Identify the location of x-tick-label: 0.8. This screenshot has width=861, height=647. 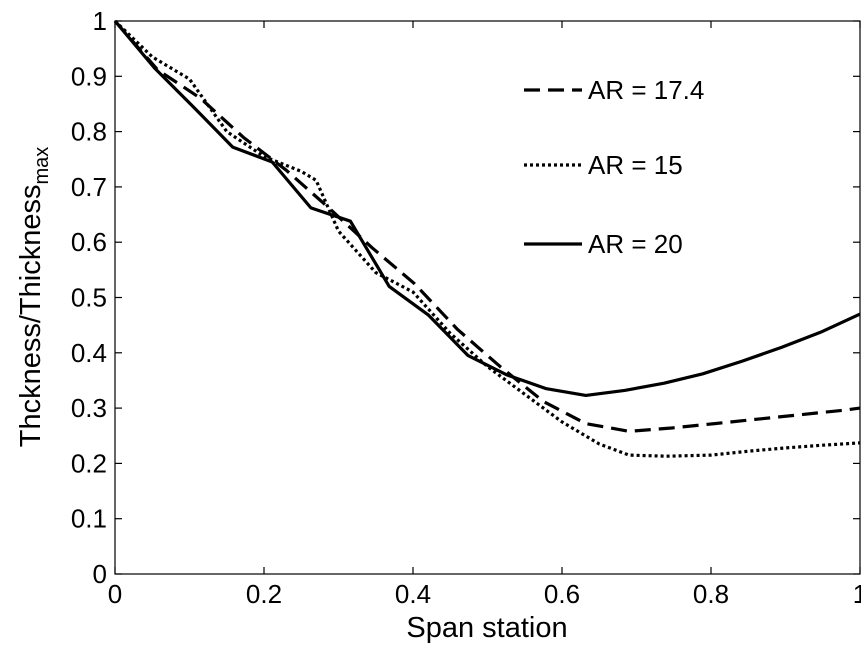
(711, 594).